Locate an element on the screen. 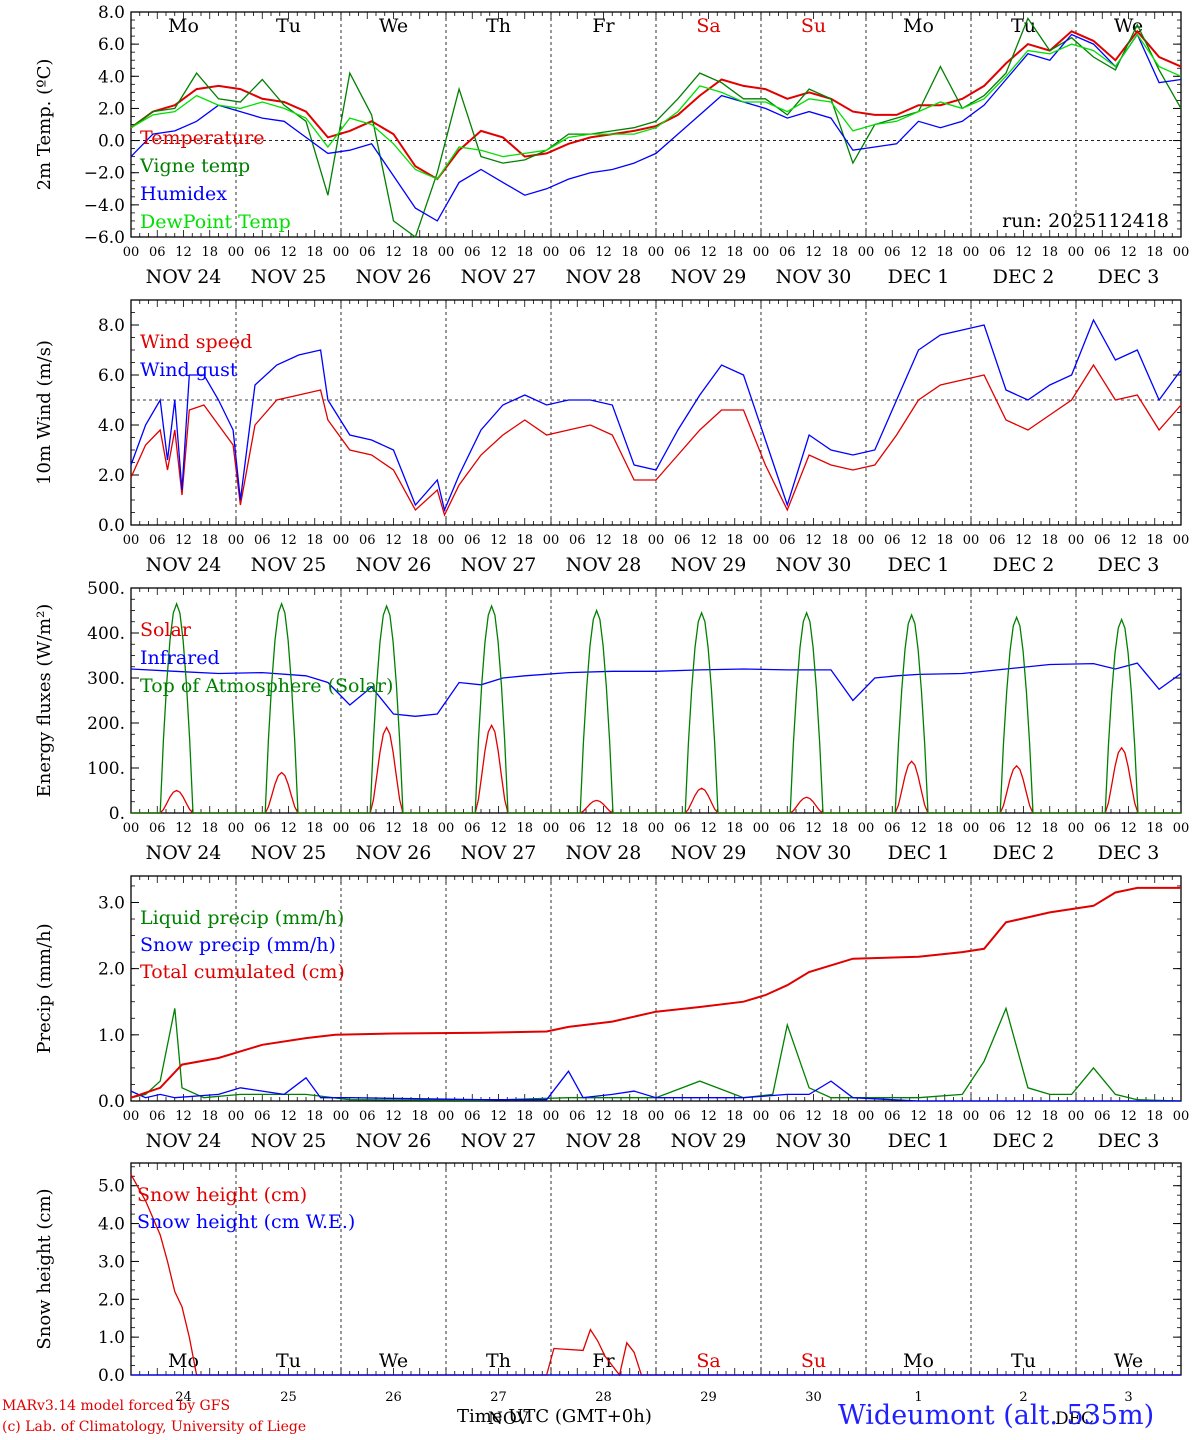  day-number-label: 2 is located at coordinates (1023, 1397).